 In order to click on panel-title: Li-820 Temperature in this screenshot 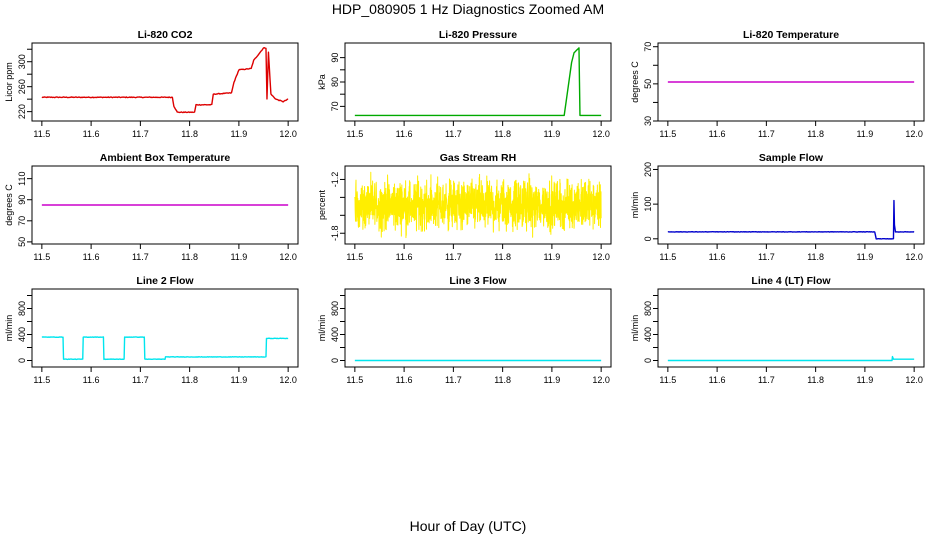, I will do `click(791, 35)`.